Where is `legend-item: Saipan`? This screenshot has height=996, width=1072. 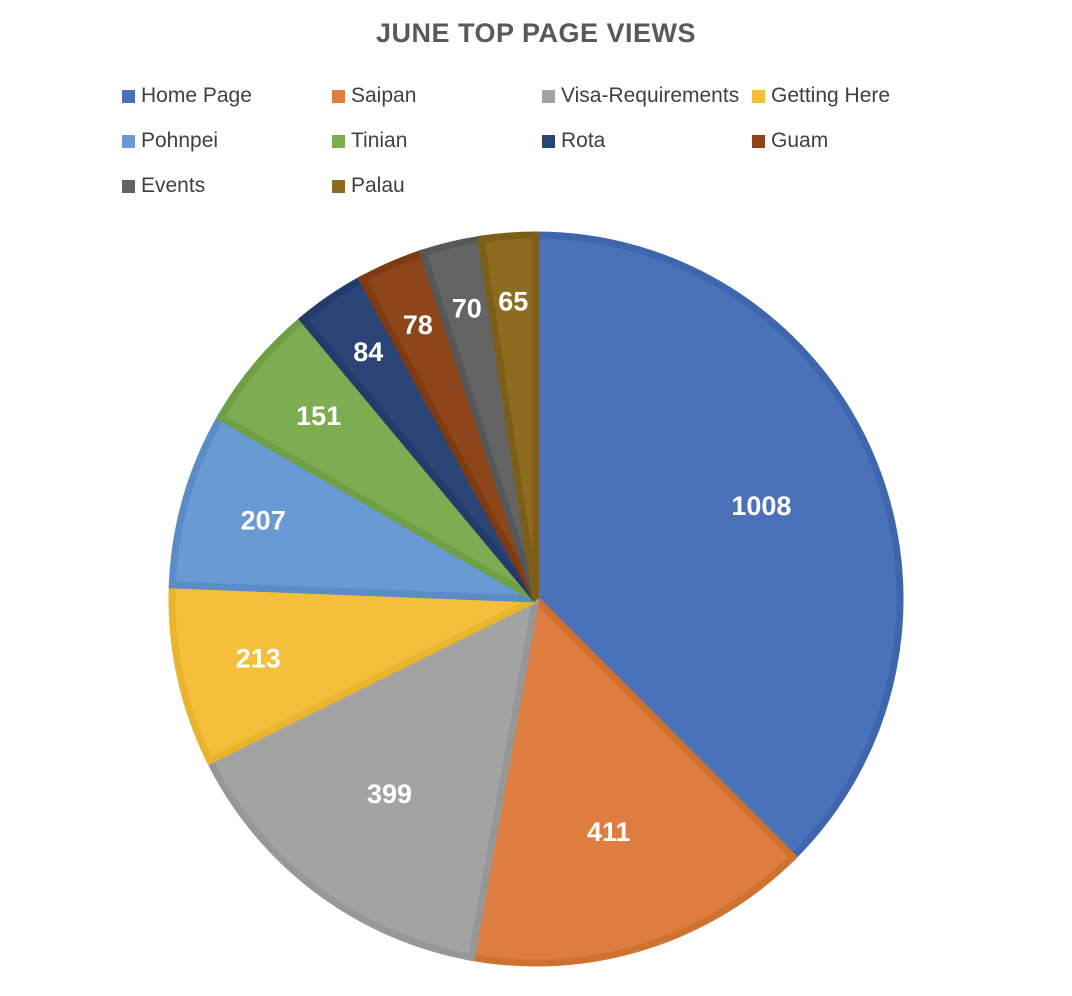
legend-item: Saipan is located at coordinates (437, 96).